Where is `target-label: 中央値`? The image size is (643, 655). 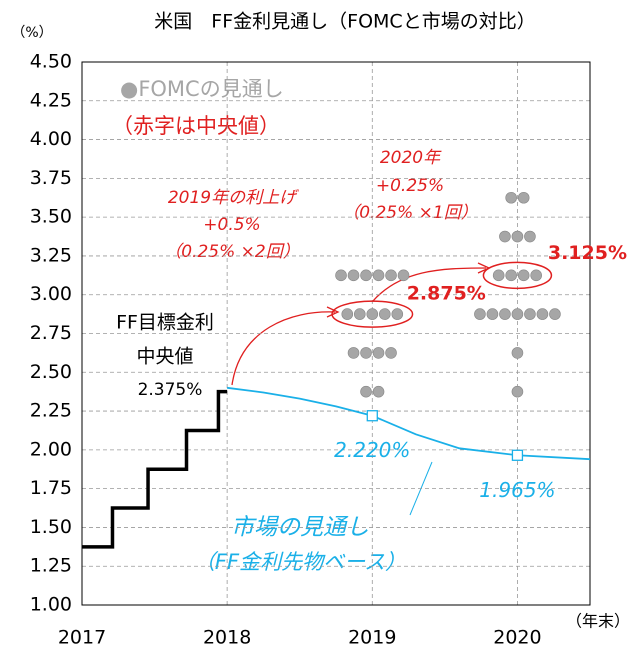
target-label: 中央値 is located at coordinates (164, 357).